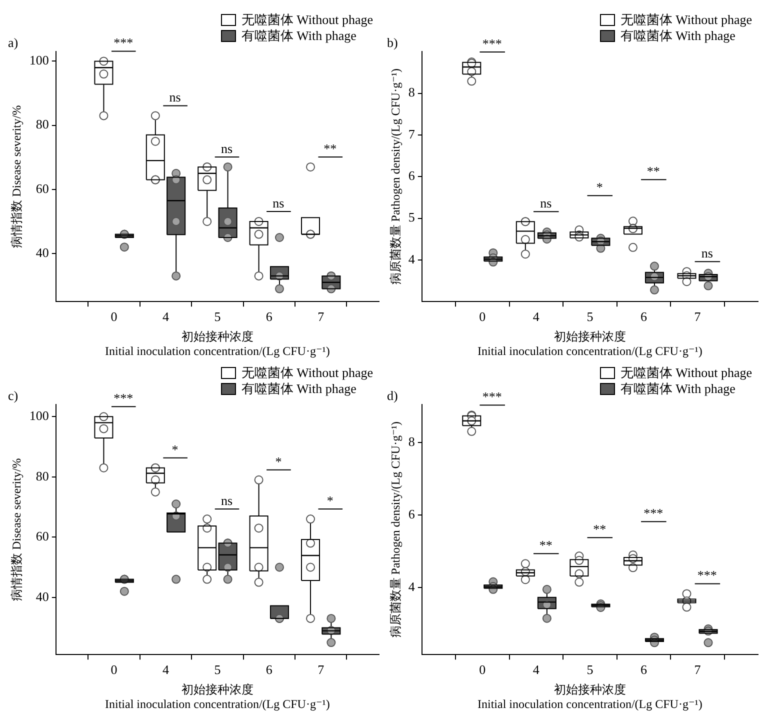  What do you see at coordinates (392, 42) in the screenshot?
I see `chart-title: b)` at bounding box center [392, 42].